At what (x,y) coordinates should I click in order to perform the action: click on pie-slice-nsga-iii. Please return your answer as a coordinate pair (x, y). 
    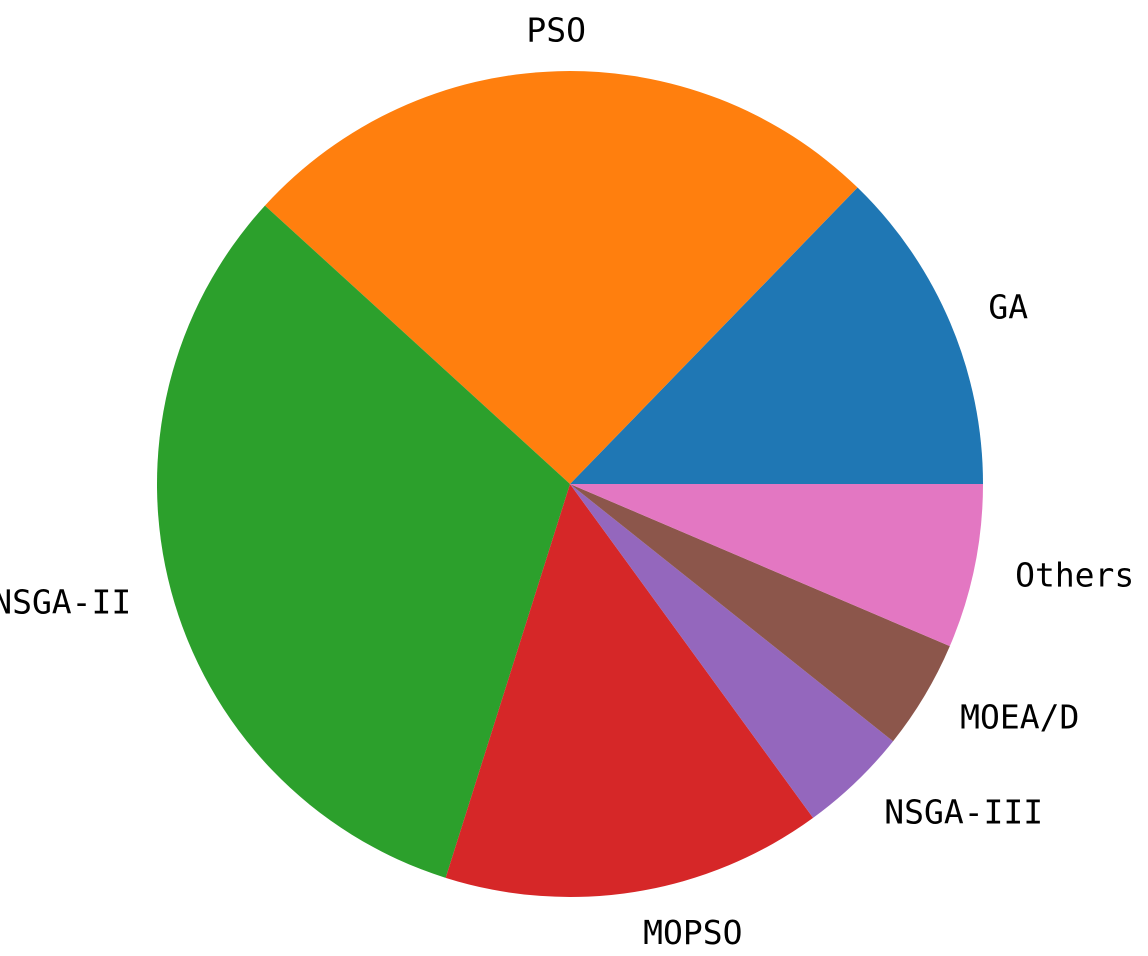
    Looking at the image, I should click on (732, 651).